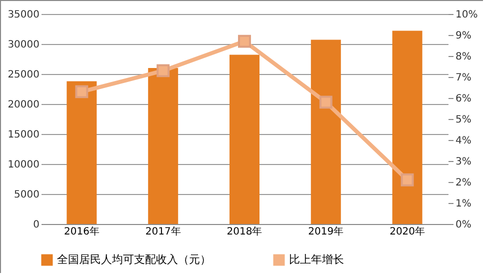  Describe the element at coordinates (163, 232) in the screenshot. I see `x-tick-label: 2017年` at that location.